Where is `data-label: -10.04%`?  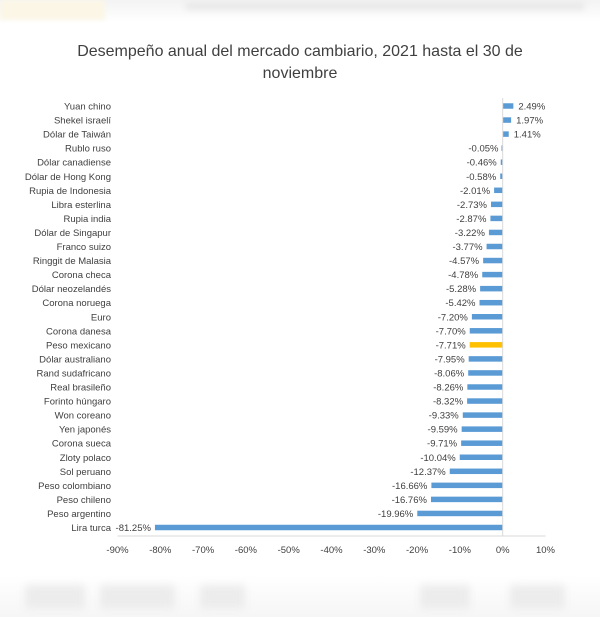 data-label: -10.04% is located at coordinates (438, 458).